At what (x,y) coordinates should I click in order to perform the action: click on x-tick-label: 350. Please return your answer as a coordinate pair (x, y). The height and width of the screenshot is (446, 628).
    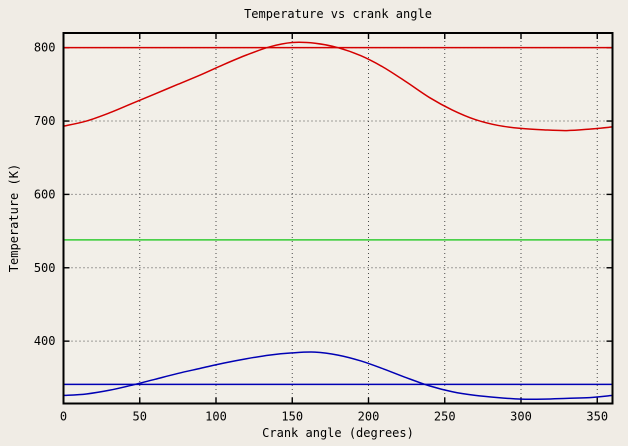
    Looking at the image, I should click on (597, 417).